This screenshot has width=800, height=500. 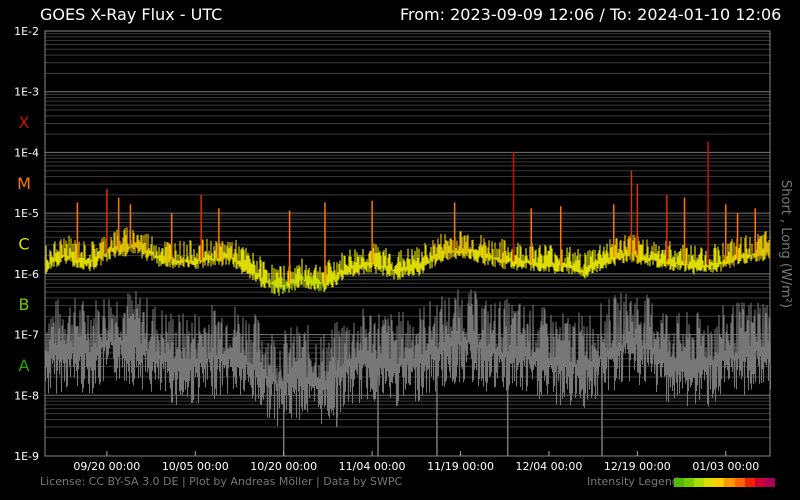 What do you see at coordinates (785, 244) in the screenshot?
I see `y-axis-label: Short , Long (W/m²)` at bounding box center [785, 244].